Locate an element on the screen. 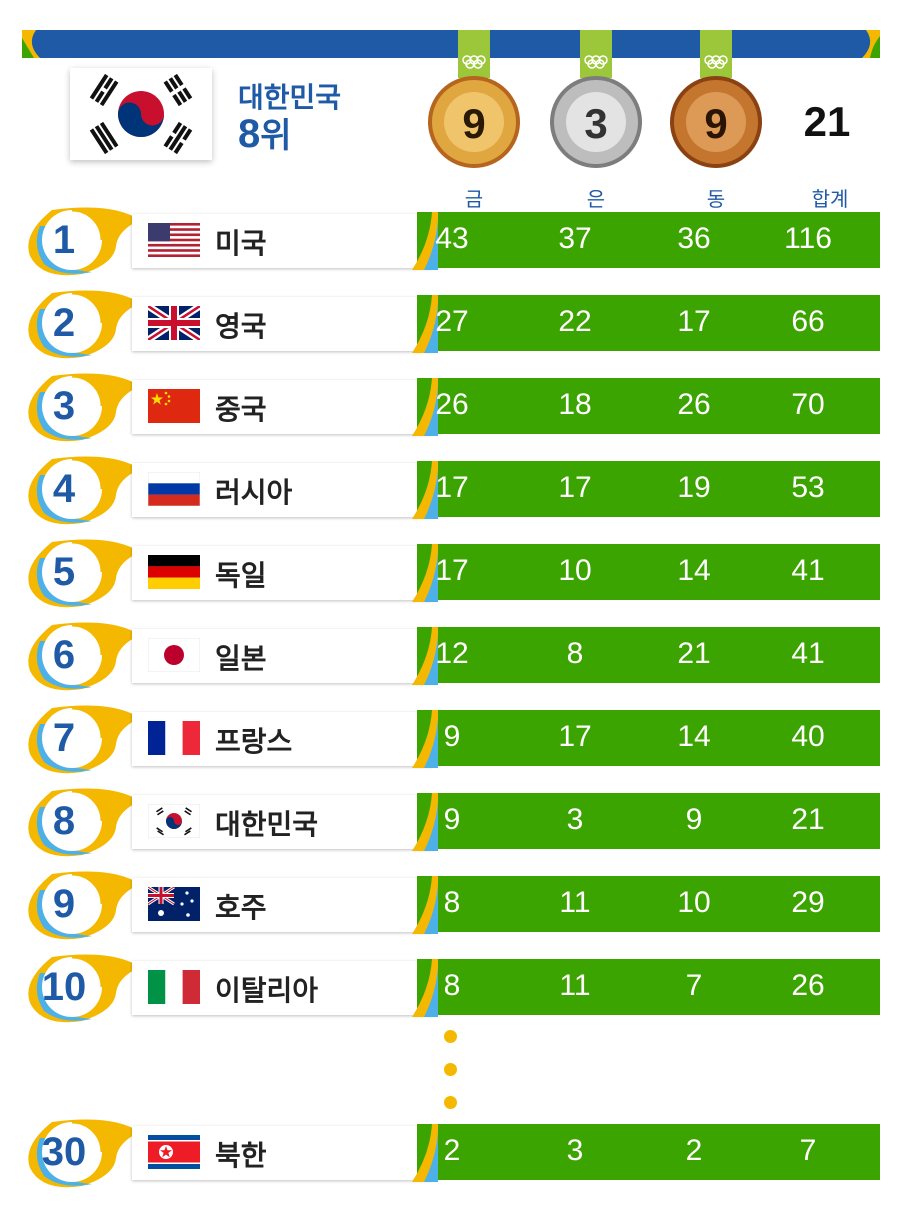  japan-flag-icon is located at coordinates (174, 655).